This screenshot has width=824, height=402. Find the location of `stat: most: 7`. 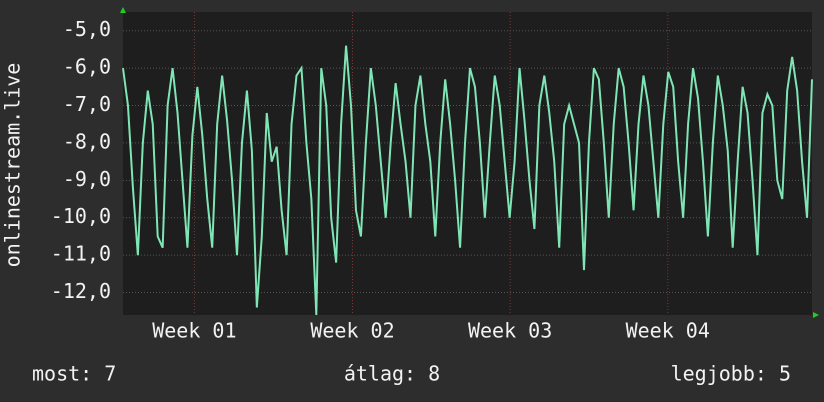

stat: most: 7 is located at coordinates (74, 374).